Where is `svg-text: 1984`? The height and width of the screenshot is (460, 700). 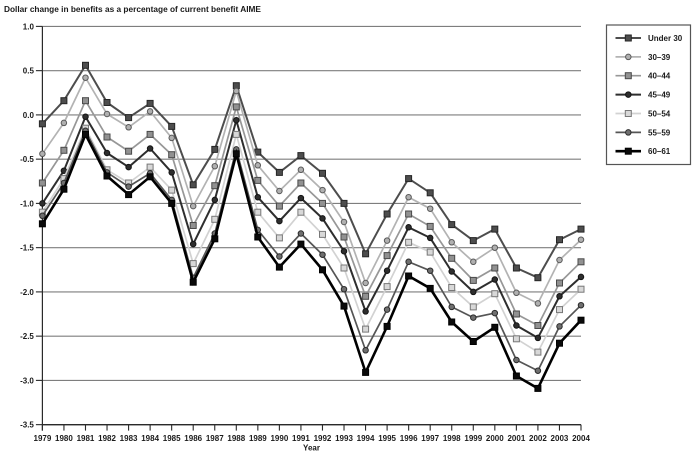
svg-text: 1984 is located at coordinates (150, 438).